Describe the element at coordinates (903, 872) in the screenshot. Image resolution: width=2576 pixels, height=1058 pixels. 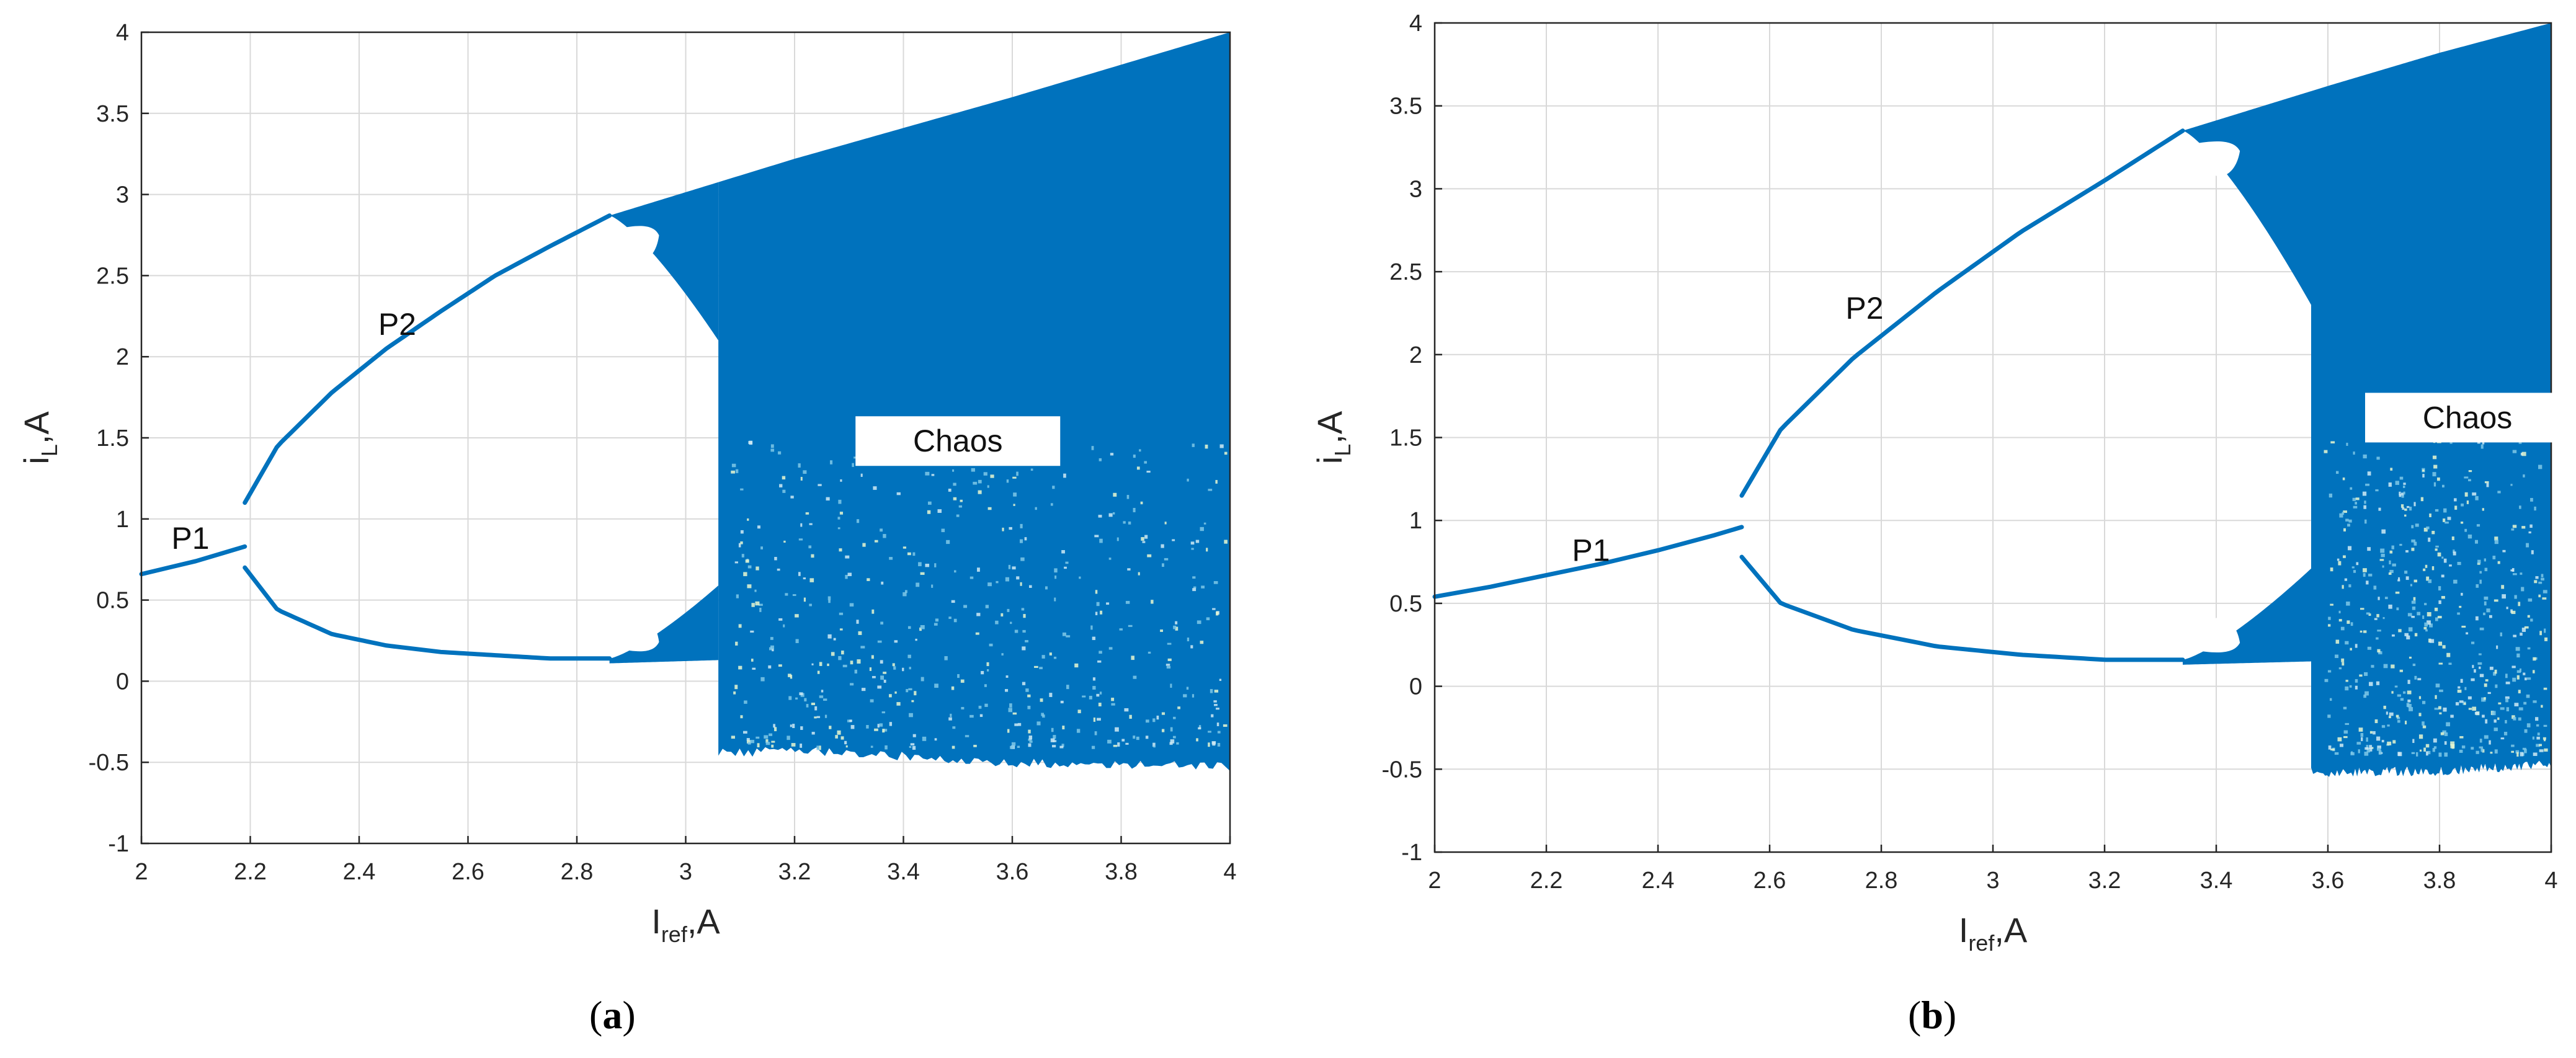
I see `x-tick-label: 3.4` at that location.